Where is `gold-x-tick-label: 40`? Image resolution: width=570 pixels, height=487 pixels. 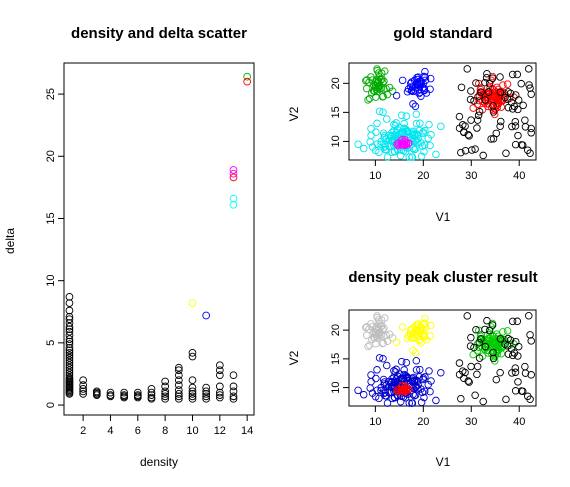 gold-x-tick-label: 40 is located at coordinates (519, 176).